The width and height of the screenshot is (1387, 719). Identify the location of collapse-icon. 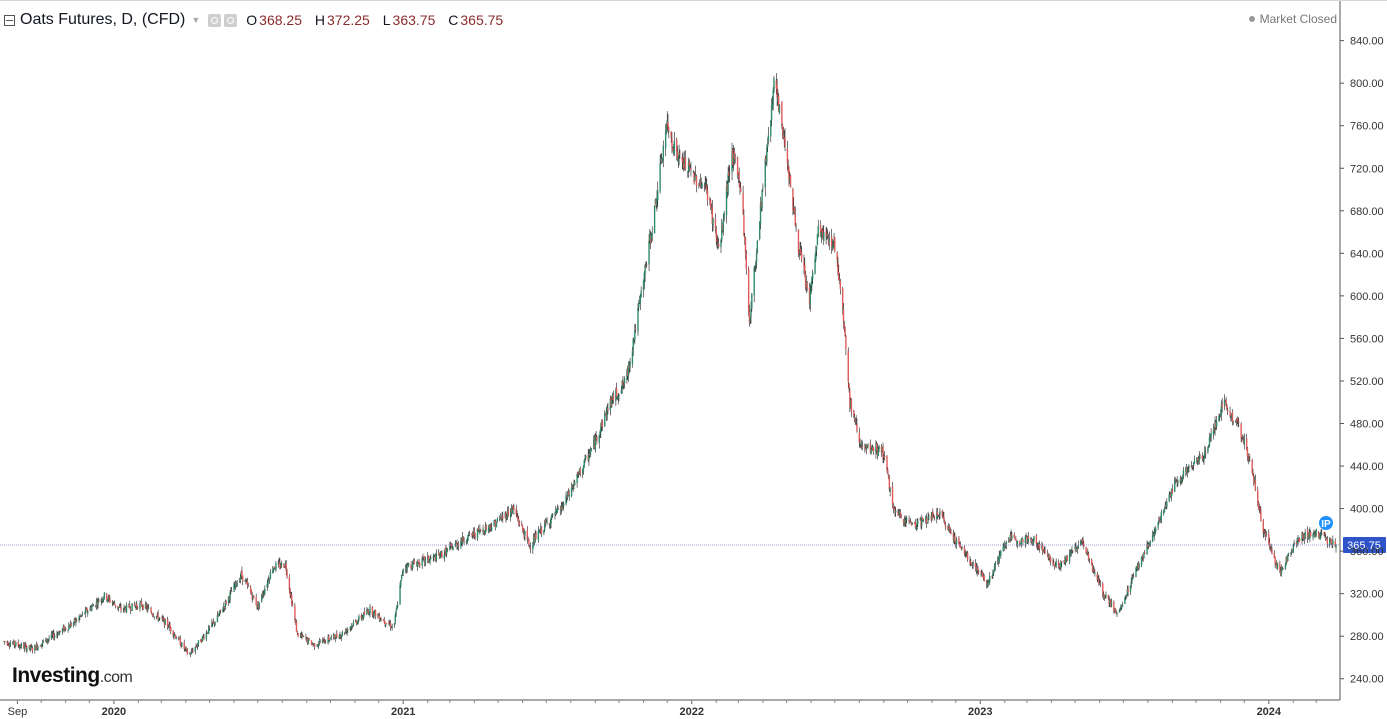
(9, 20).